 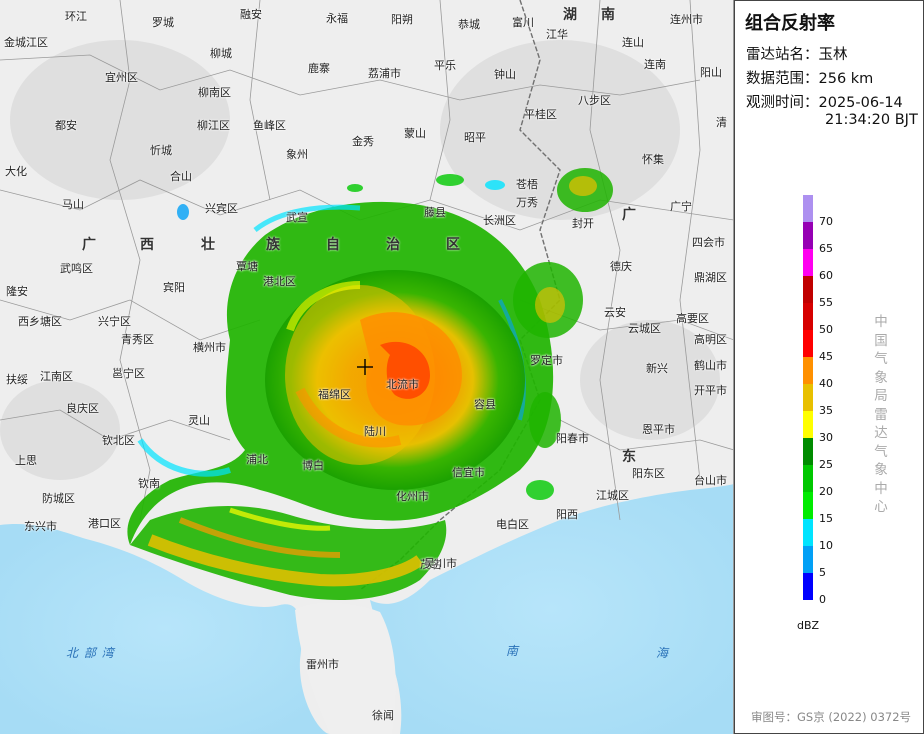 What do you see at coordinates (860, 103) in the screenshot?
I see `time-date: 2025-06-14` at bounding box center [860, 103].